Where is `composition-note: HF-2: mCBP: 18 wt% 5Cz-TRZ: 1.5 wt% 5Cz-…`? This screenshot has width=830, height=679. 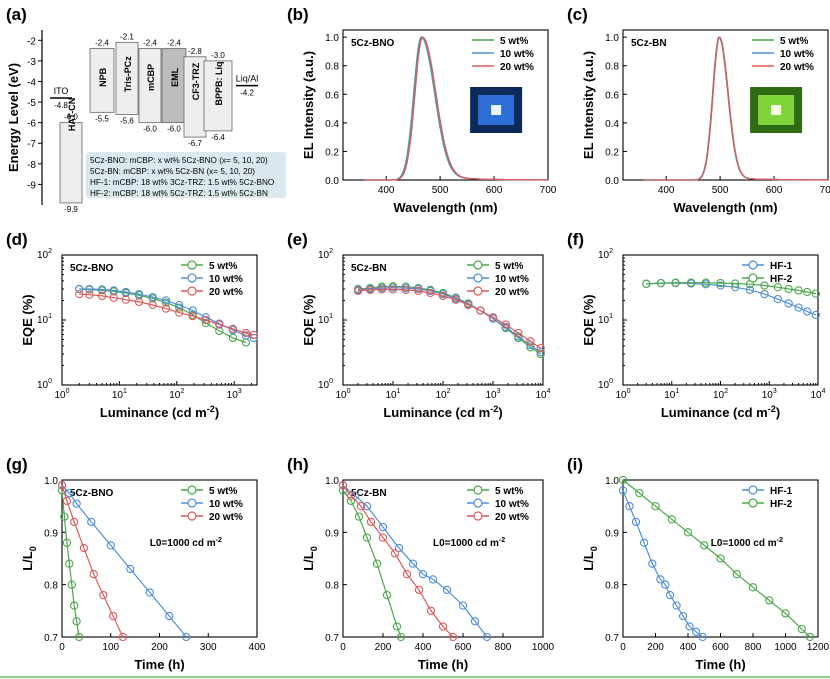 composition-note: HF-2: mCBP: 18 wt% 5Cz-TRZ: 1.5 wt% 5Cz-… is located at coordinates (179, 193).